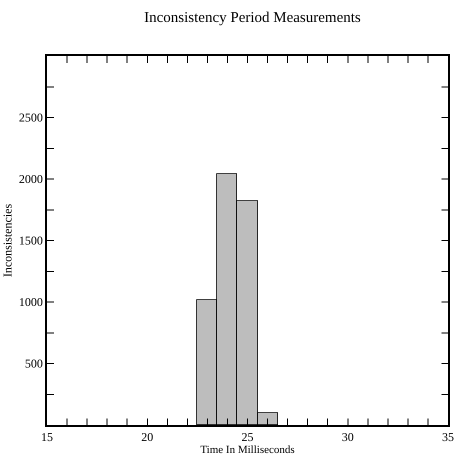 The width and height of the screenshot is (459, 461). I want to click on chart-title: Inconsistency Period Measurements, so click(252, 18).